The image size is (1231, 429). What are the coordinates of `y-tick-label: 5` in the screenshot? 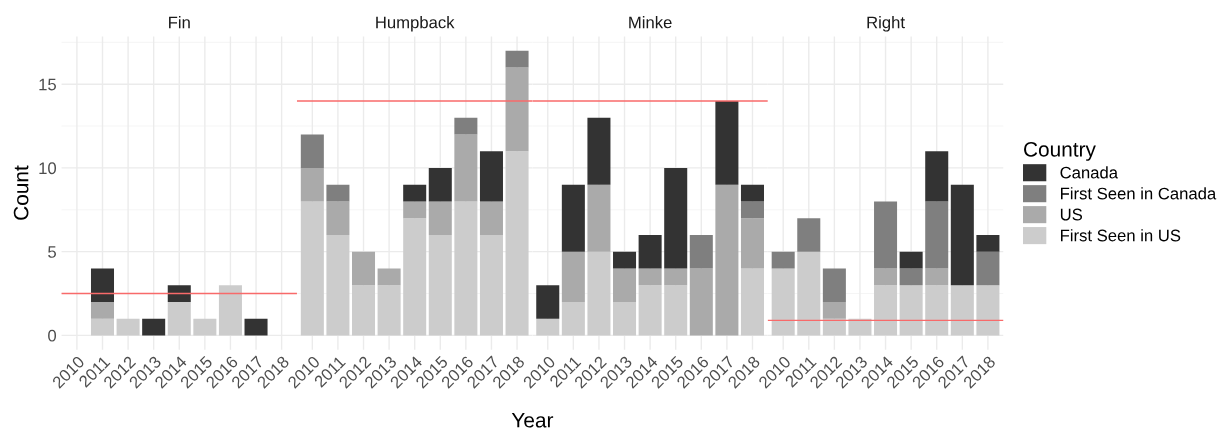 It's located at (52, 252).